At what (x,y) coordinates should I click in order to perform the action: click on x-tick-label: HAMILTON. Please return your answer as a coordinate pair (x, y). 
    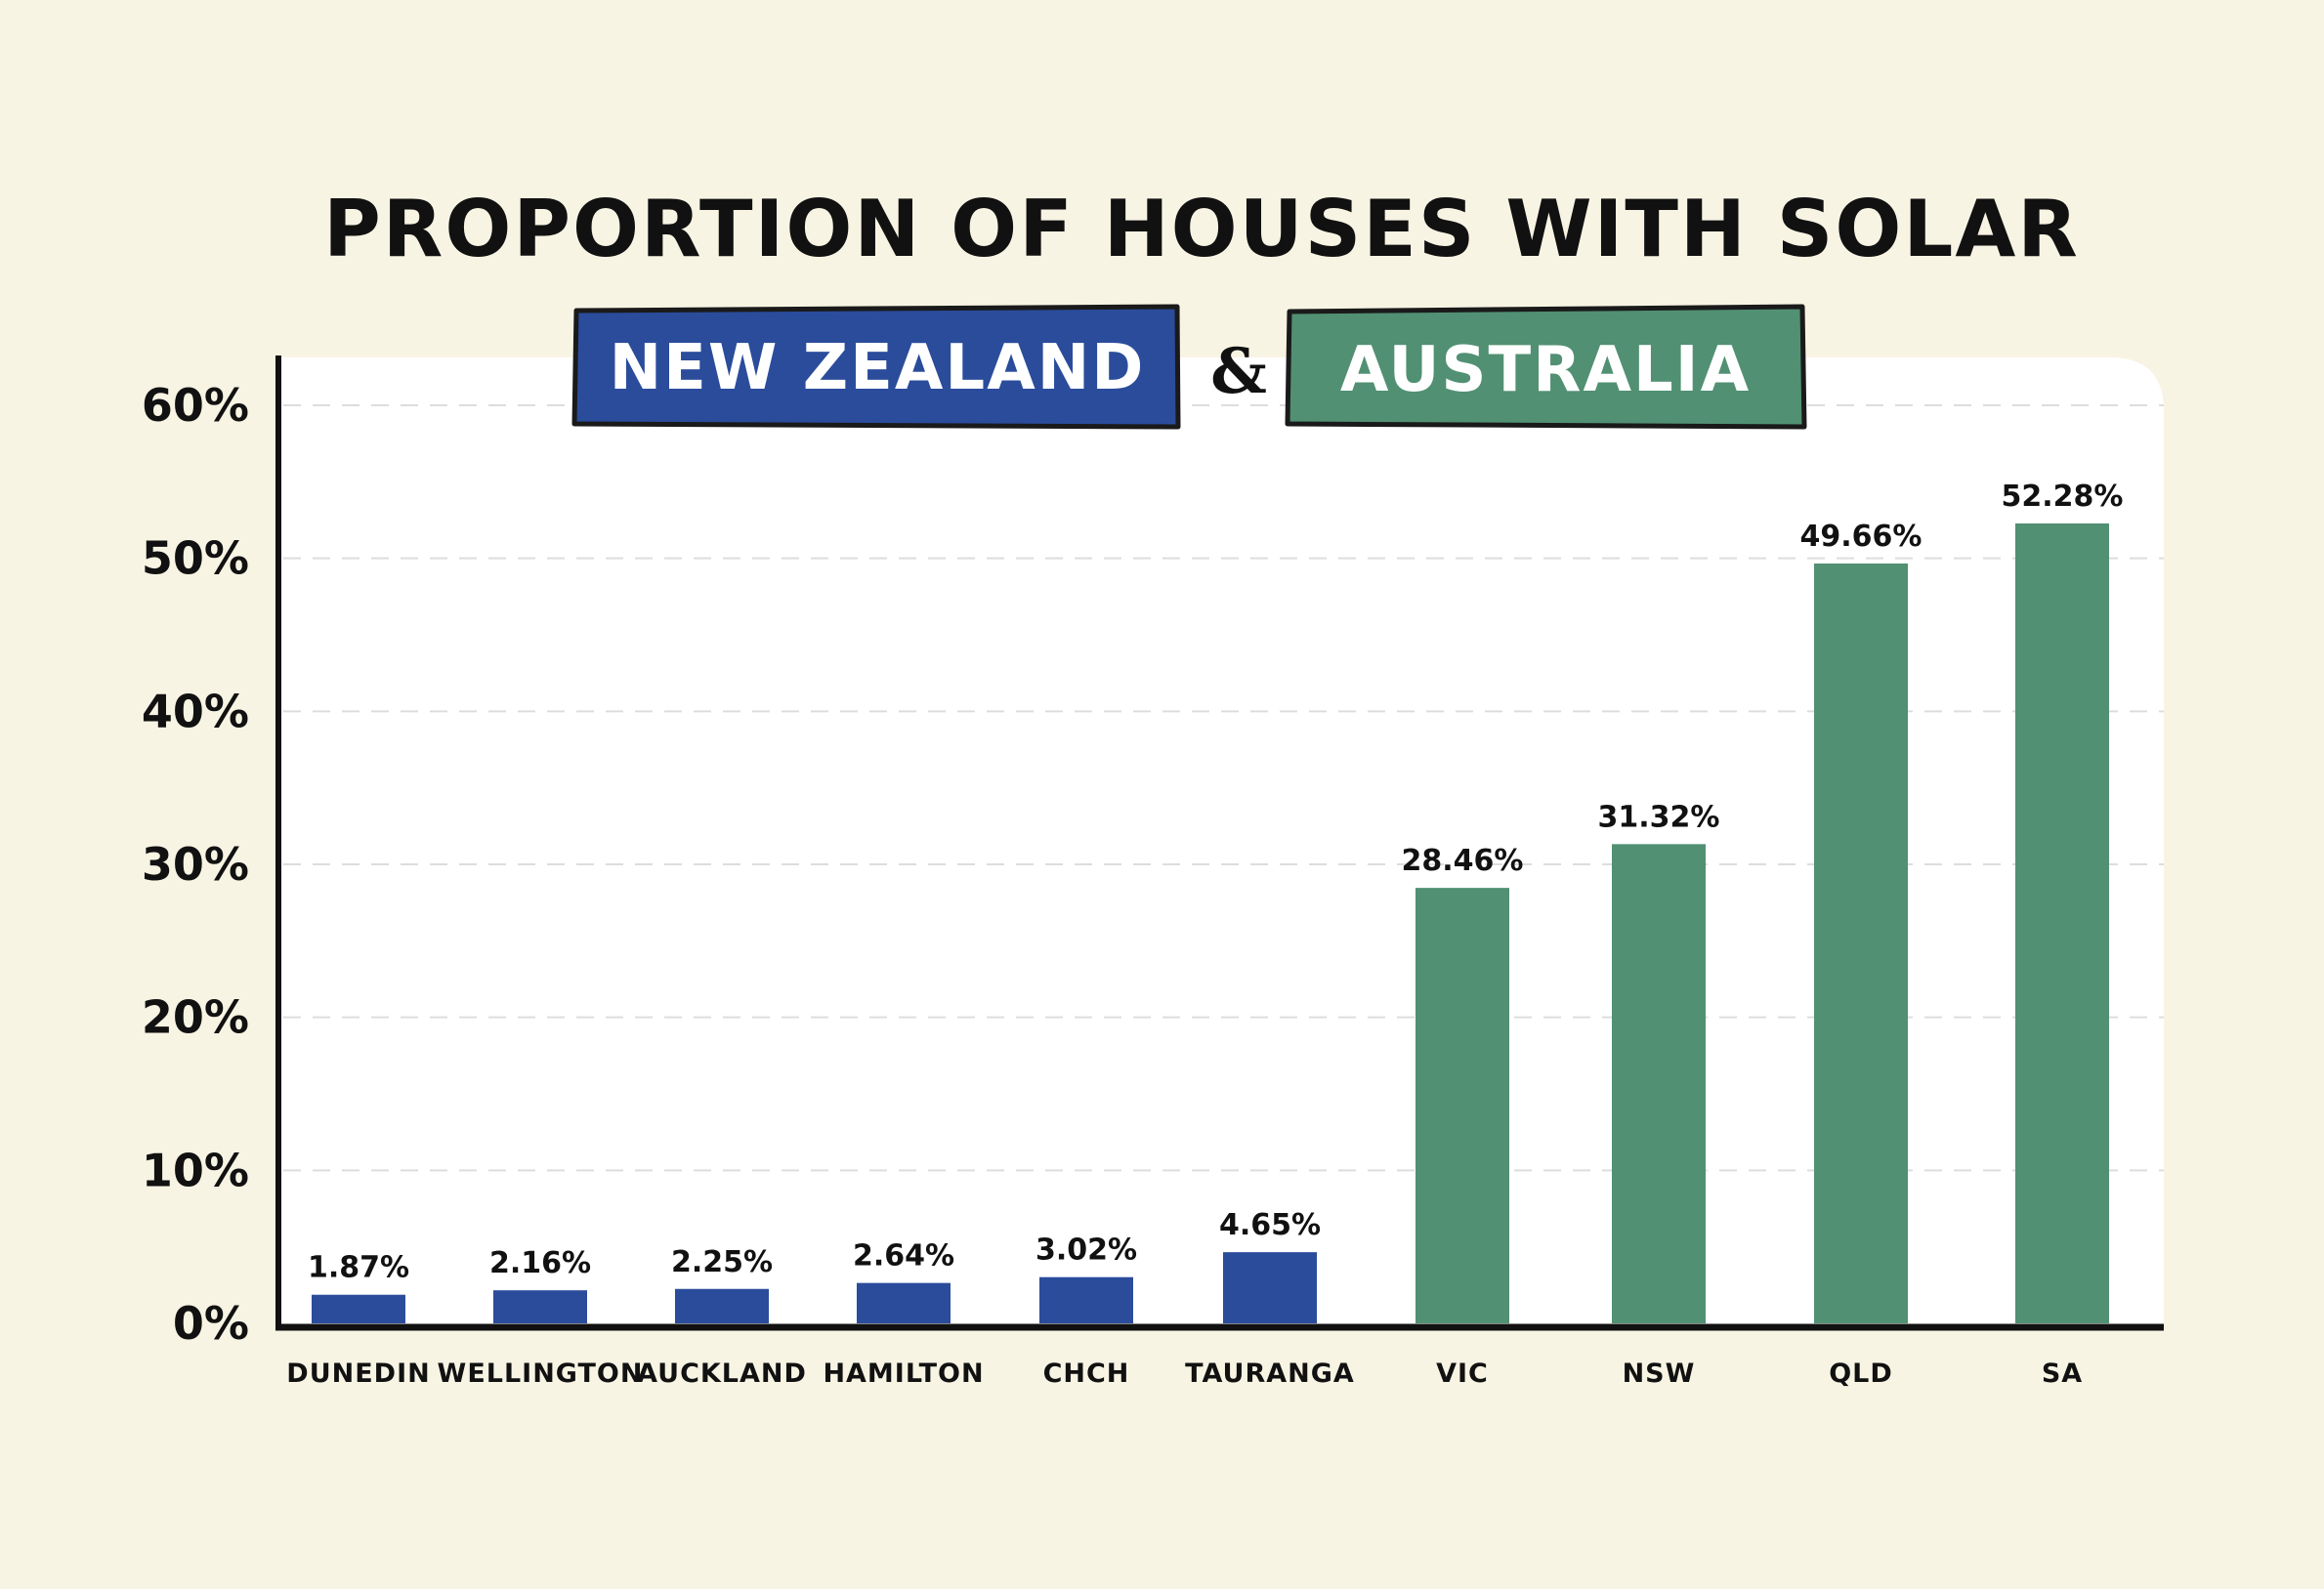
    Looking at the image, I should click on (903, 1374).